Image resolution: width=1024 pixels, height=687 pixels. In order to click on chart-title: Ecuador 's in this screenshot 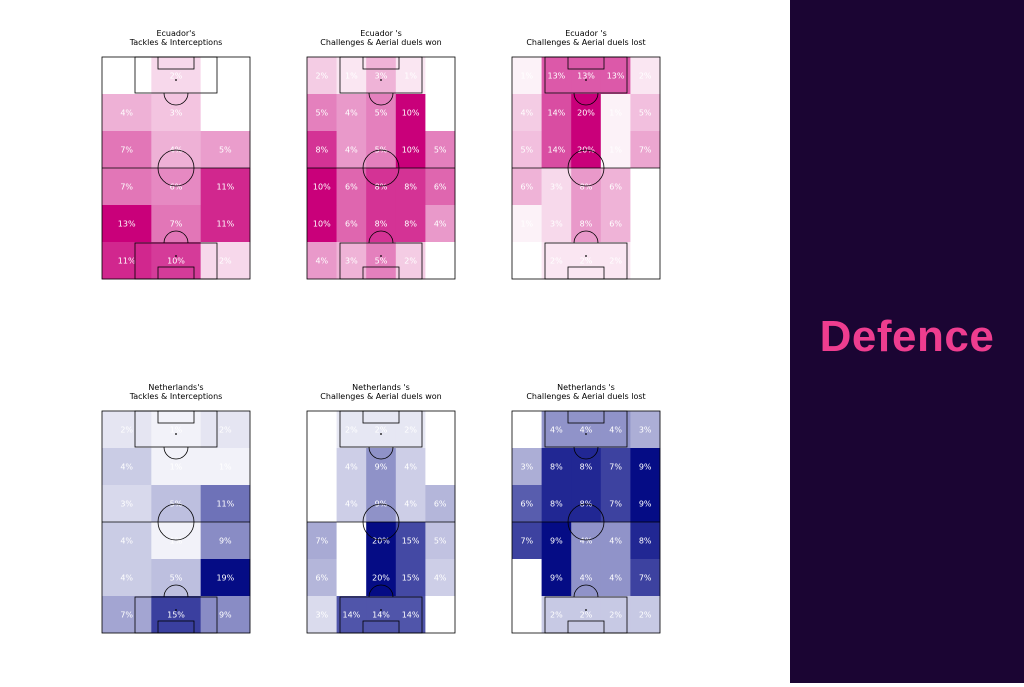, I will do `click(586, 33)`.